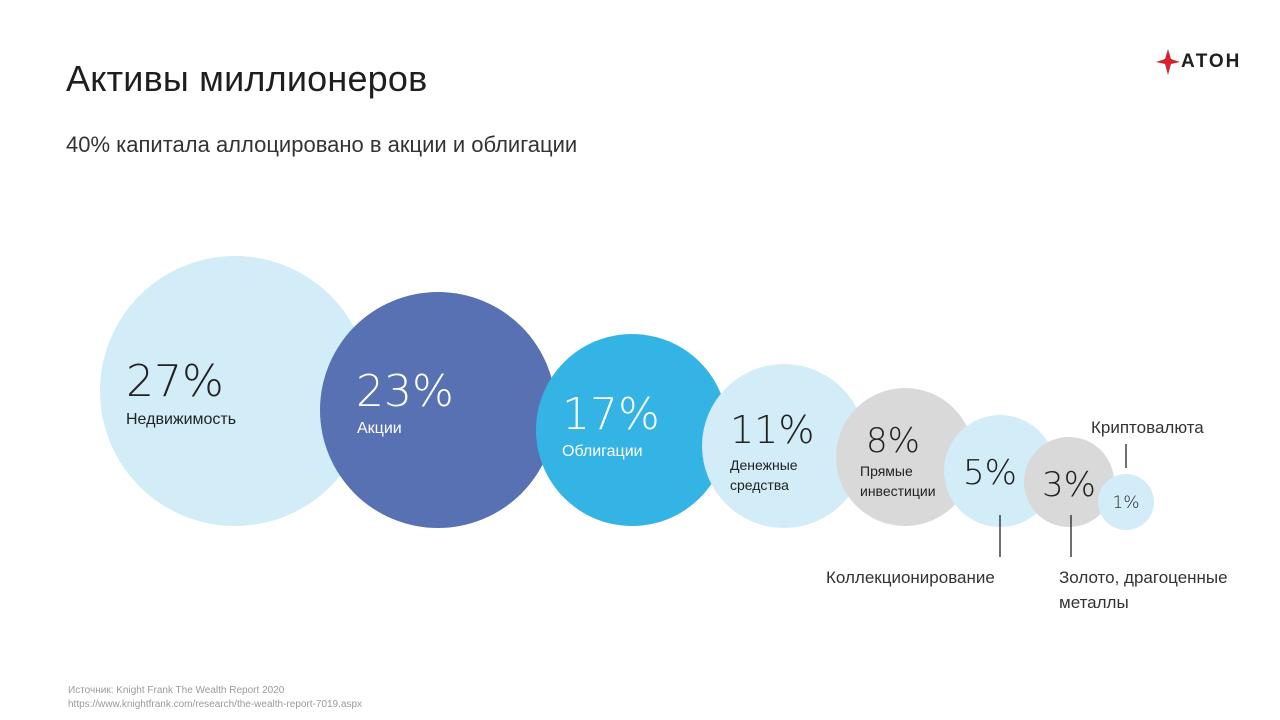  Describe the element at coordinates (405, 391) in the screenshot. I see `bubble-value: 23%` at that location.